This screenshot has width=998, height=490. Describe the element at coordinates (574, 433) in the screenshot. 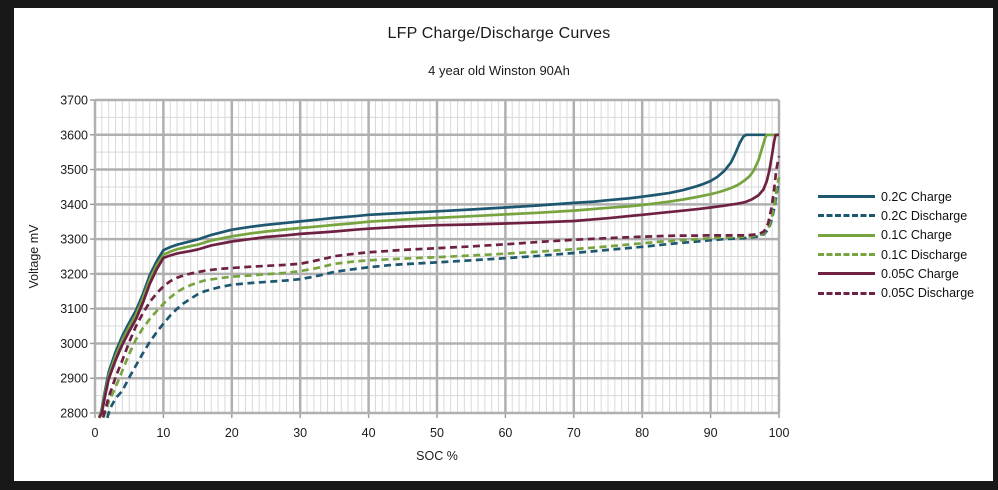

I see `x-tick-label: 70` at that location.